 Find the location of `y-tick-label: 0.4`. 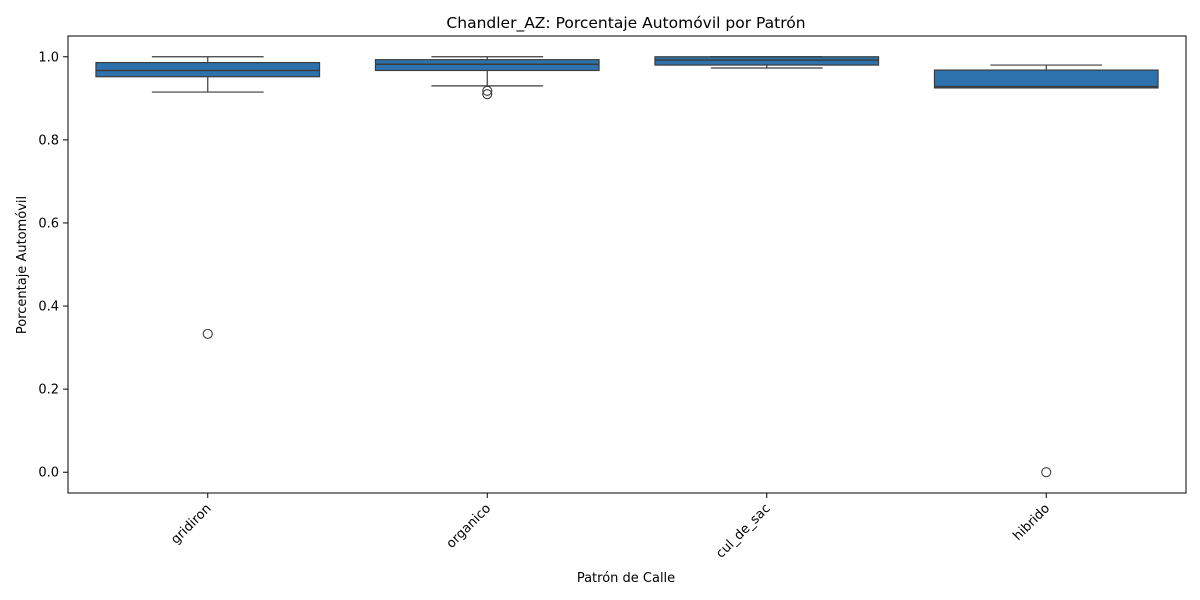

y-tick-label: 0.4 is located at coordinates (48, 307).